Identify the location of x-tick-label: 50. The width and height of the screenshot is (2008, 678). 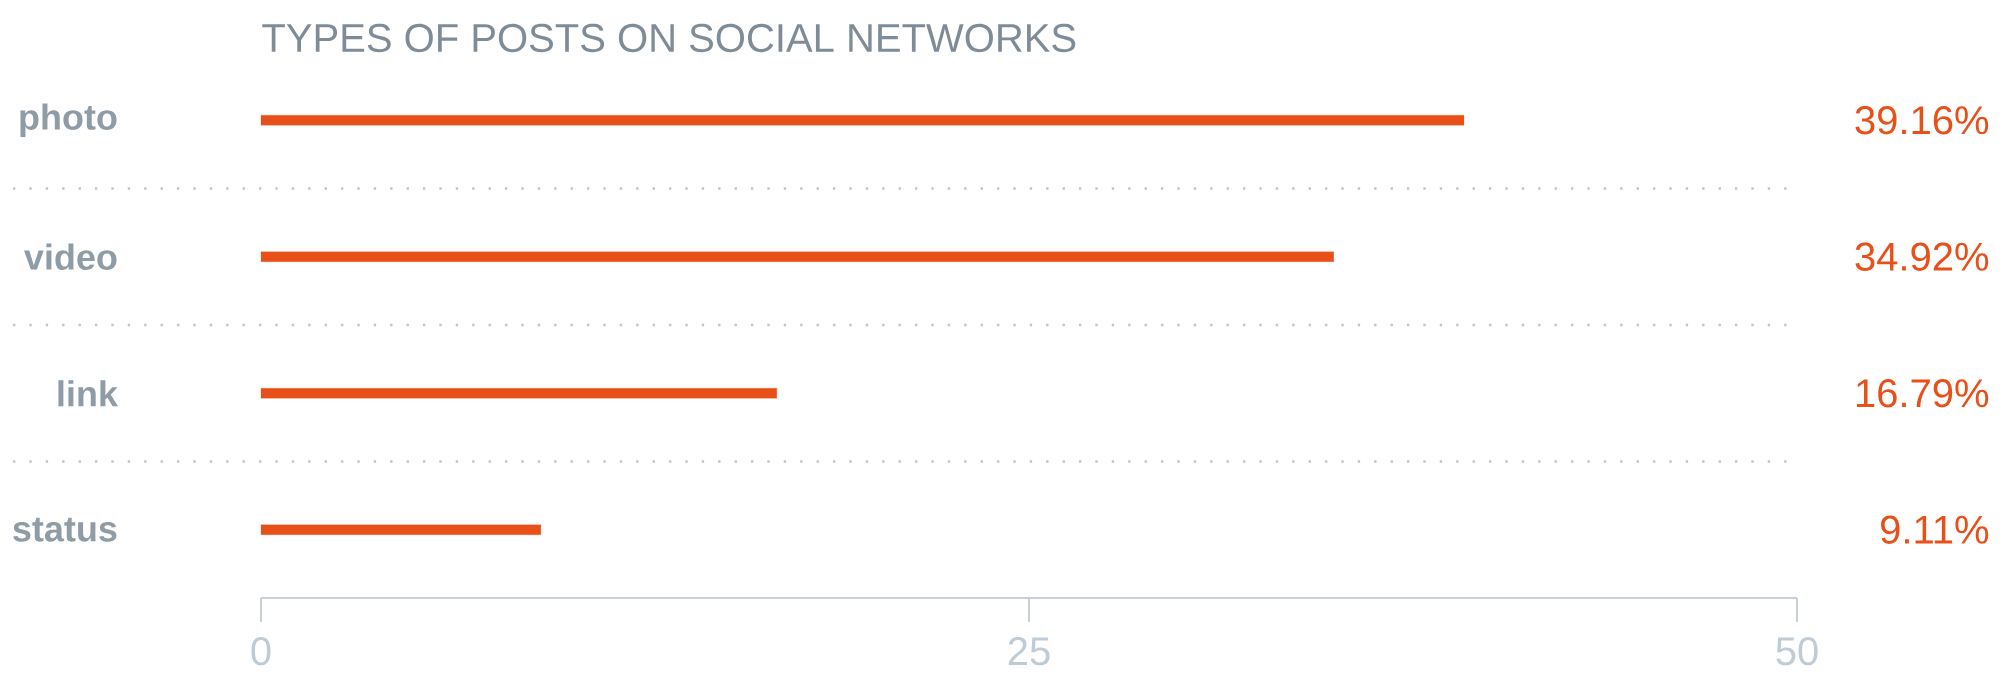
(1797, 651).